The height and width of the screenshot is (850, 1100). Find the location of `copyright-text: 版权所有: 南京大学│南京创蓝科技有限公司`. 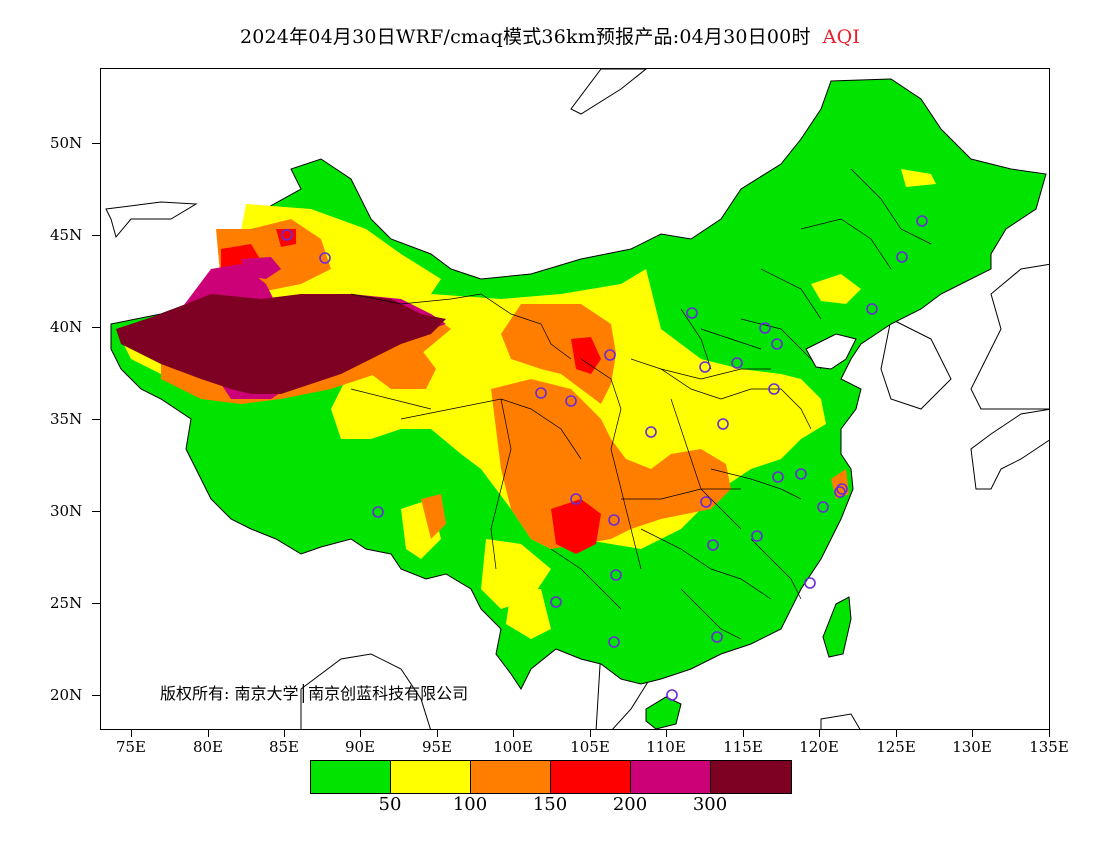

copyright-text: 版权所有: 南京大学│南京创蓝科技有限公司 is located at coordinates (314, 693).